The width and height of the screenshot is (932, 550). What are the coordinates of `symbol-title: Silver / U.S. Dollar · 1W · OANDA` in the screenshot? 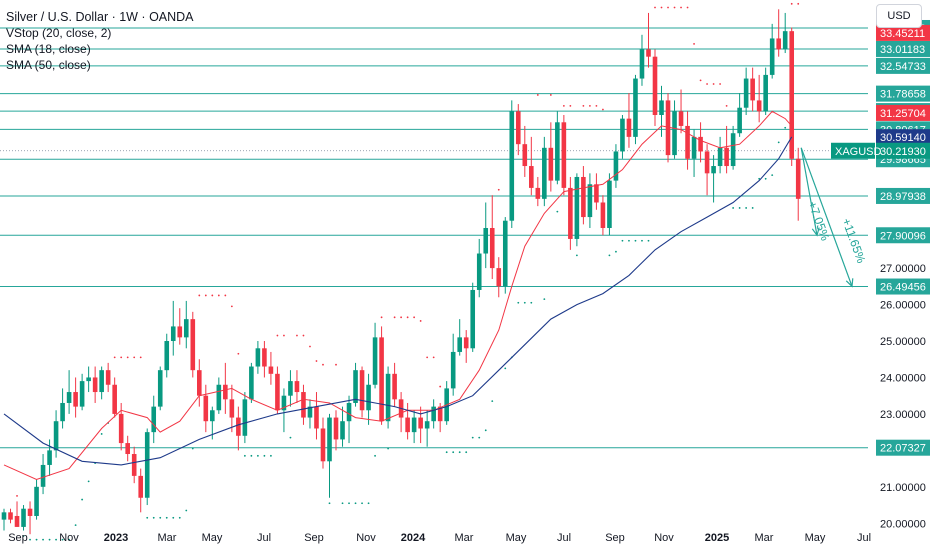 It's located at (100, 17).